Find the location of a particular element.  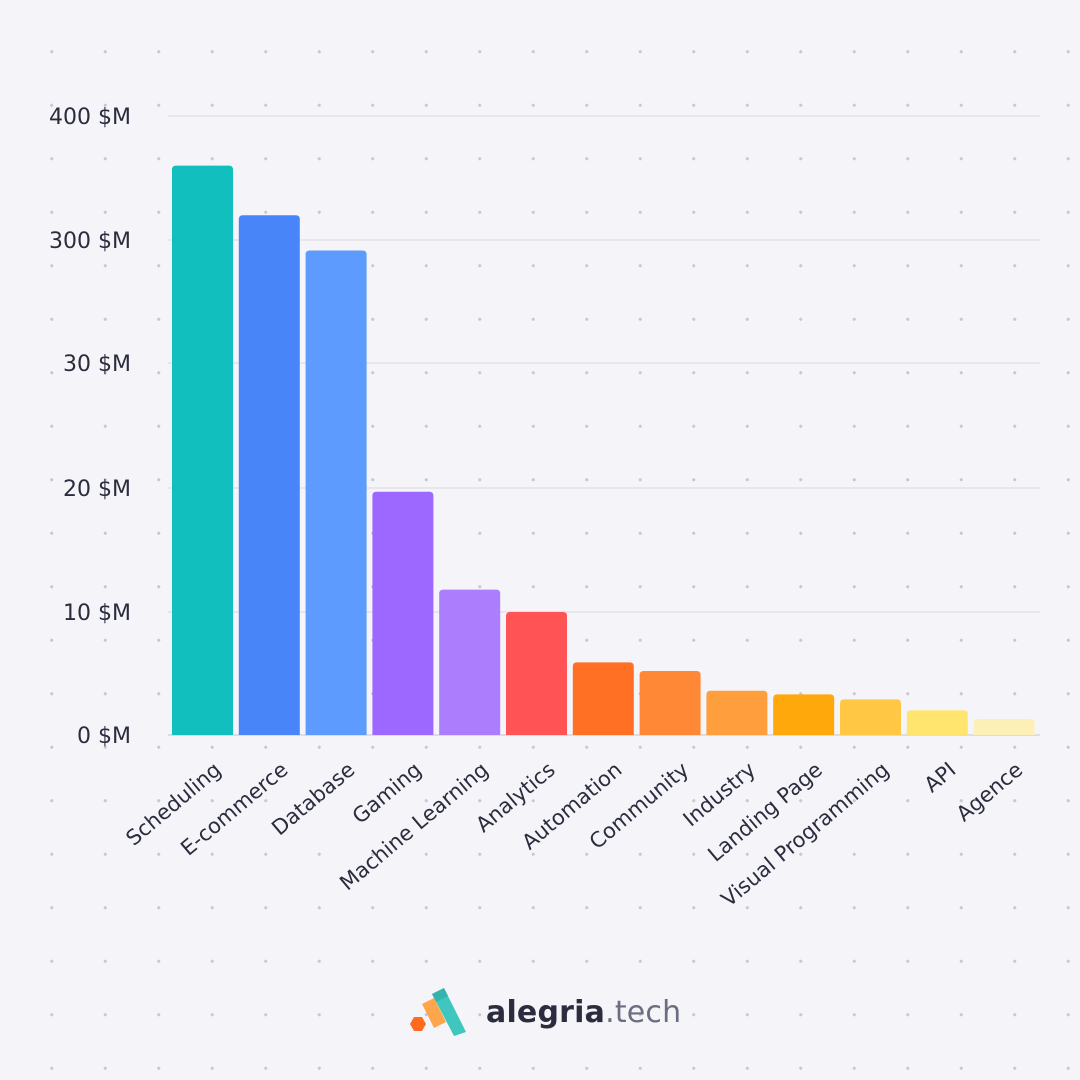

bar-industry is located at coordinates (737, 712).